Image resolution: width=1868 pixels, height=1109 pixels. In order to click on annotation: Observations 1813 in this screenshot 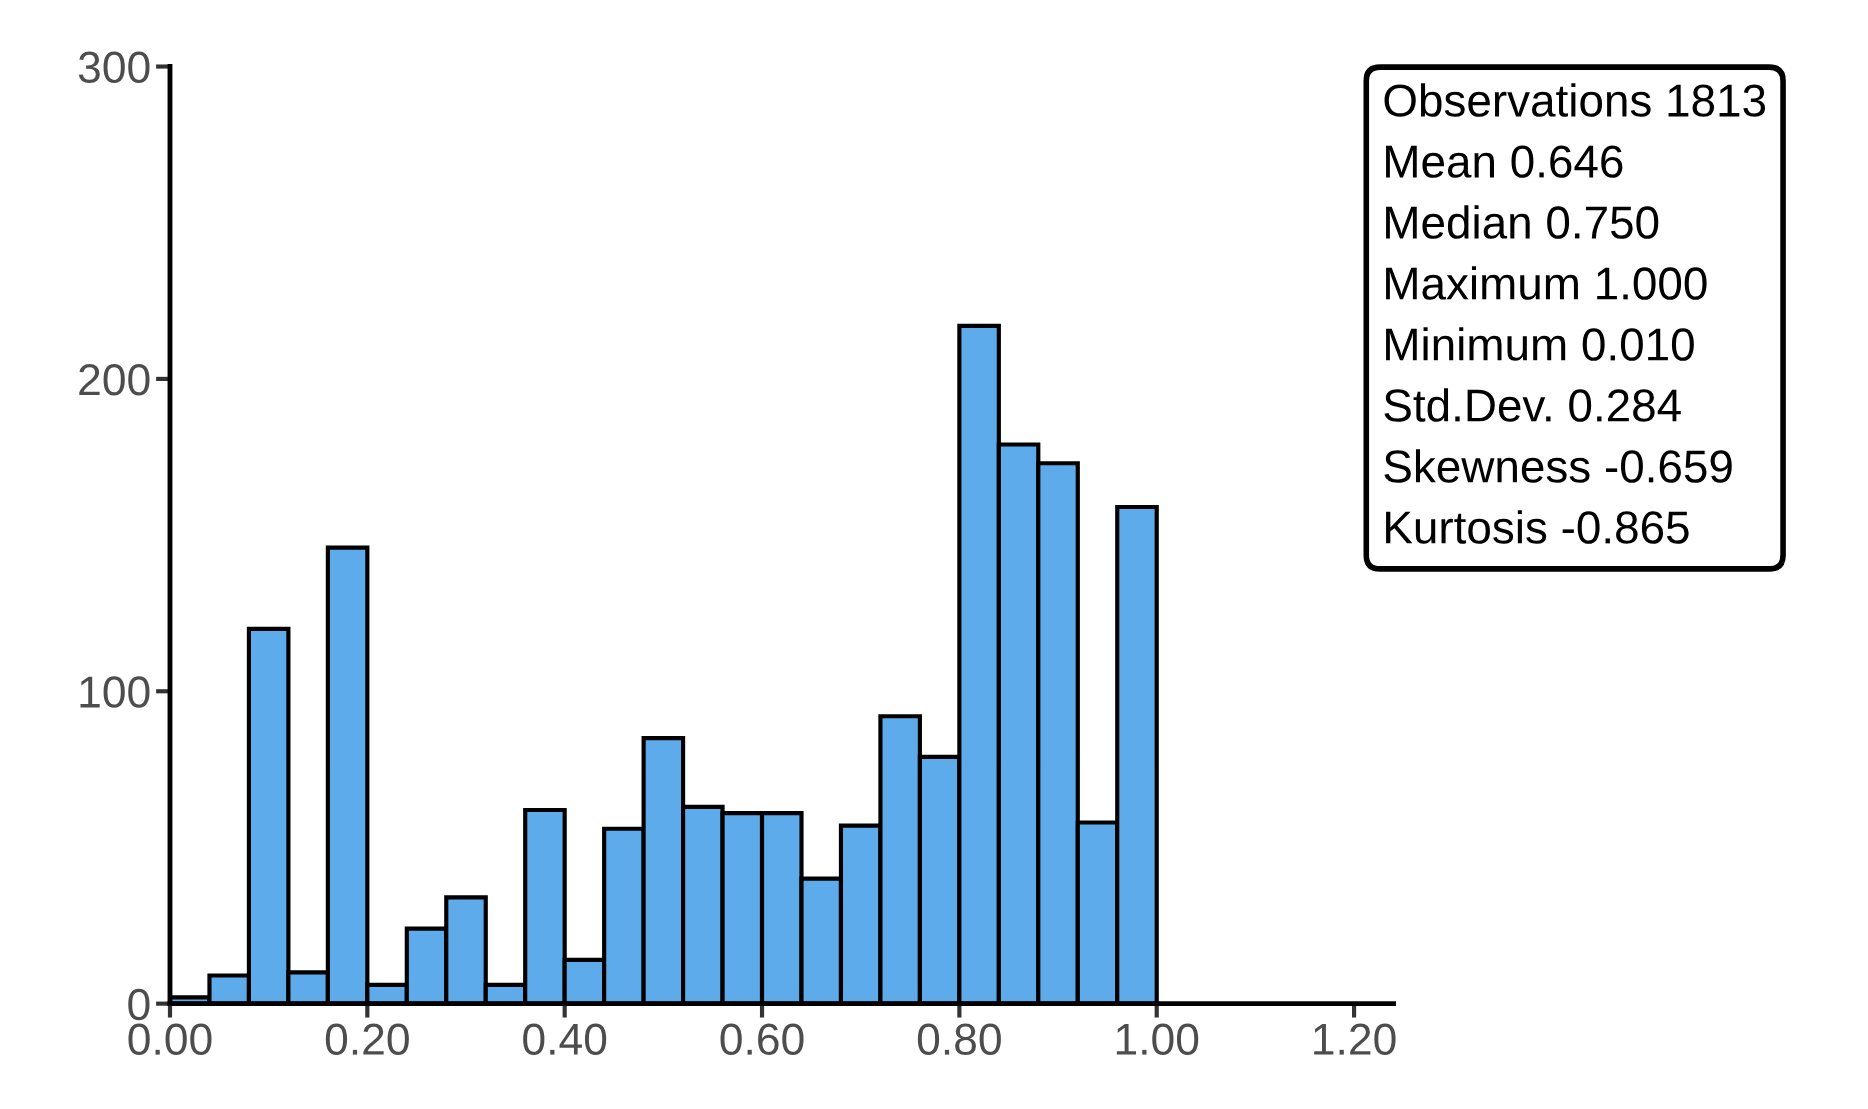, I will do `click(1575, 100)`.